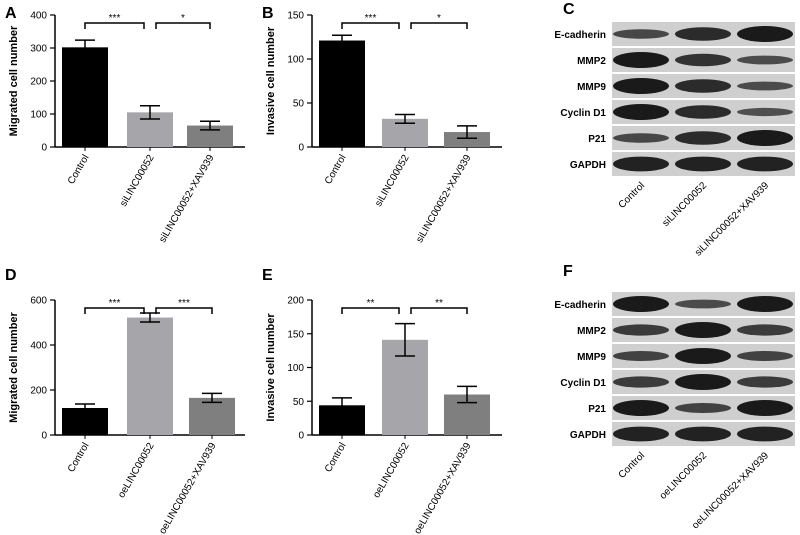 Image resolution: width=800 pixels, height=535 pixels. Describe the element at coordinates (38, 301) in the screenshot. I see `y-tick-label: 600` at that location.